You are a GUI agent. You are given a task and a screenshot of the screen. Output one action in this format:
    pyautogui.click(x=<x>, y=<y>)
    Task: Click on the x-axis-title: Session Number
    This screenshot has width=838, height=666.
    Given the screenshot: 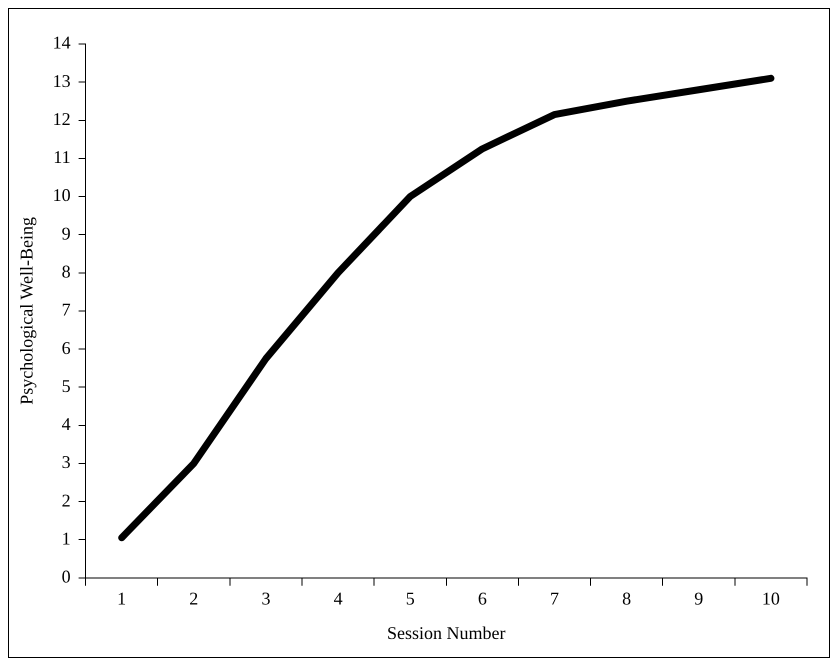 What is the action you would take?
    pyautogui.click(x=446, y=632)
    